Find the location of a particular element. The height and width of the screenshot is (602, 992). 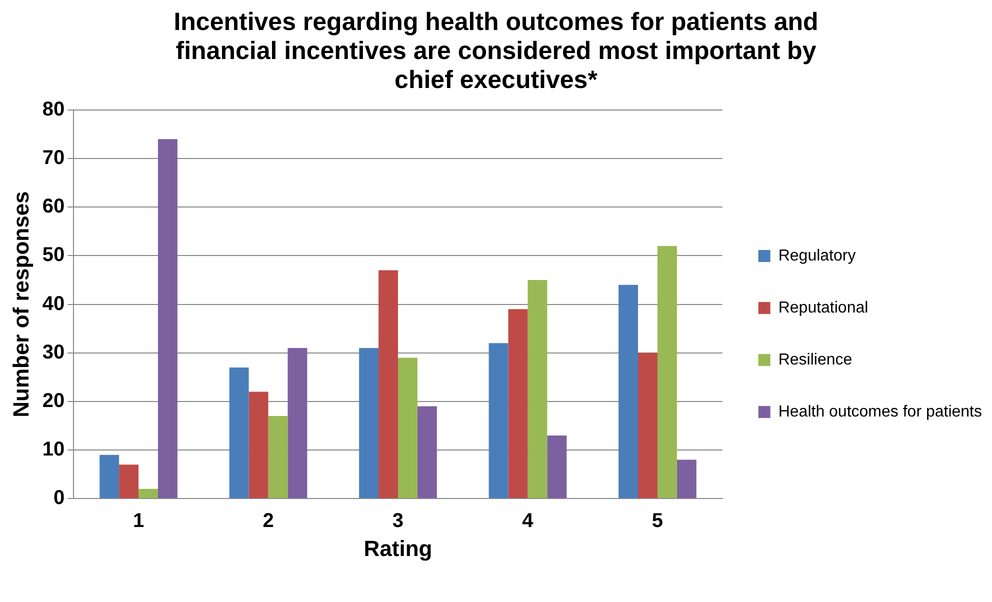

x-tick-label: 3 is located at coordinates (398, 521).